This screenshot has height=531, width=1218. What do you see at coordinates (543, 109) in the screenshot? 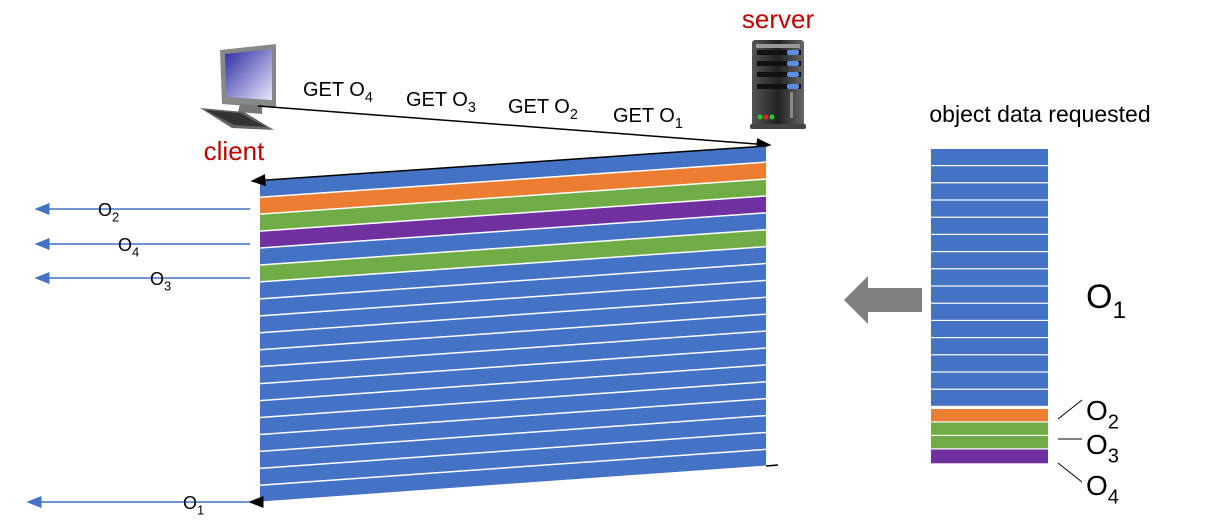
I see `request-label-3: GET O2` at bounding box center [543, 109].